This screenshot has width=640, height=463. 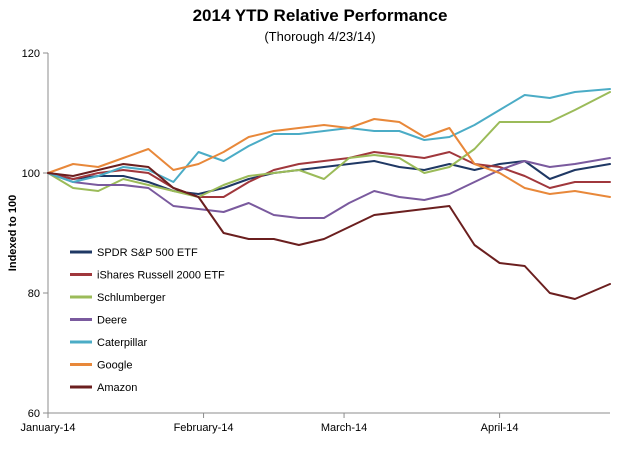 What do you see at coordinates (131, 298) in the screenshot?
I see `legend-label: Schlumberger` at bounding box center [131, 298].